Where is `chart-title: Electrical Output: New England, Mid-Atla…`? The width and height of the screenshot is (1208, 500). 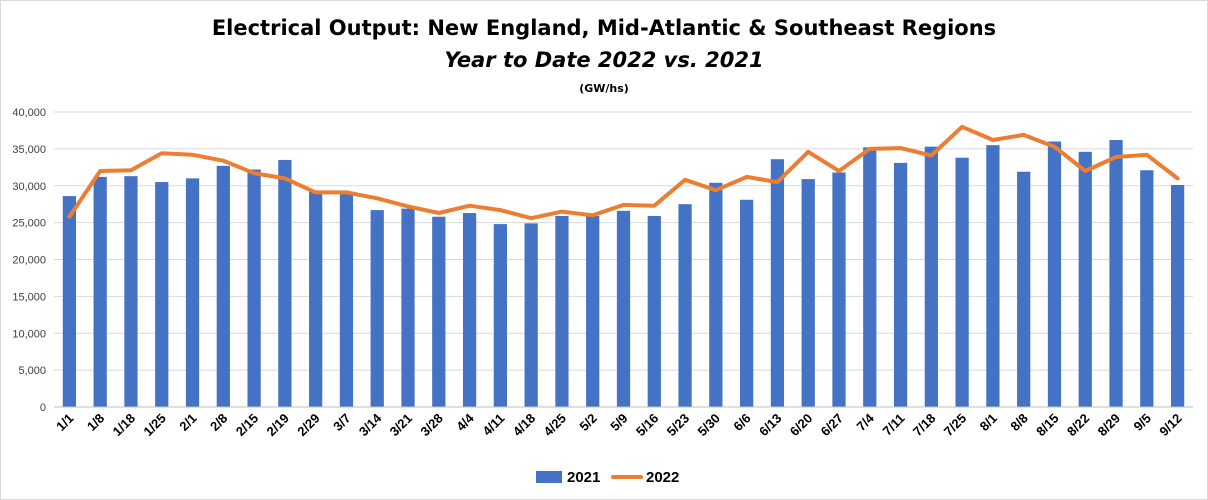 chart-title: Electrical Output: New England, Mid-Atla… is located at coordinates (604, 28).